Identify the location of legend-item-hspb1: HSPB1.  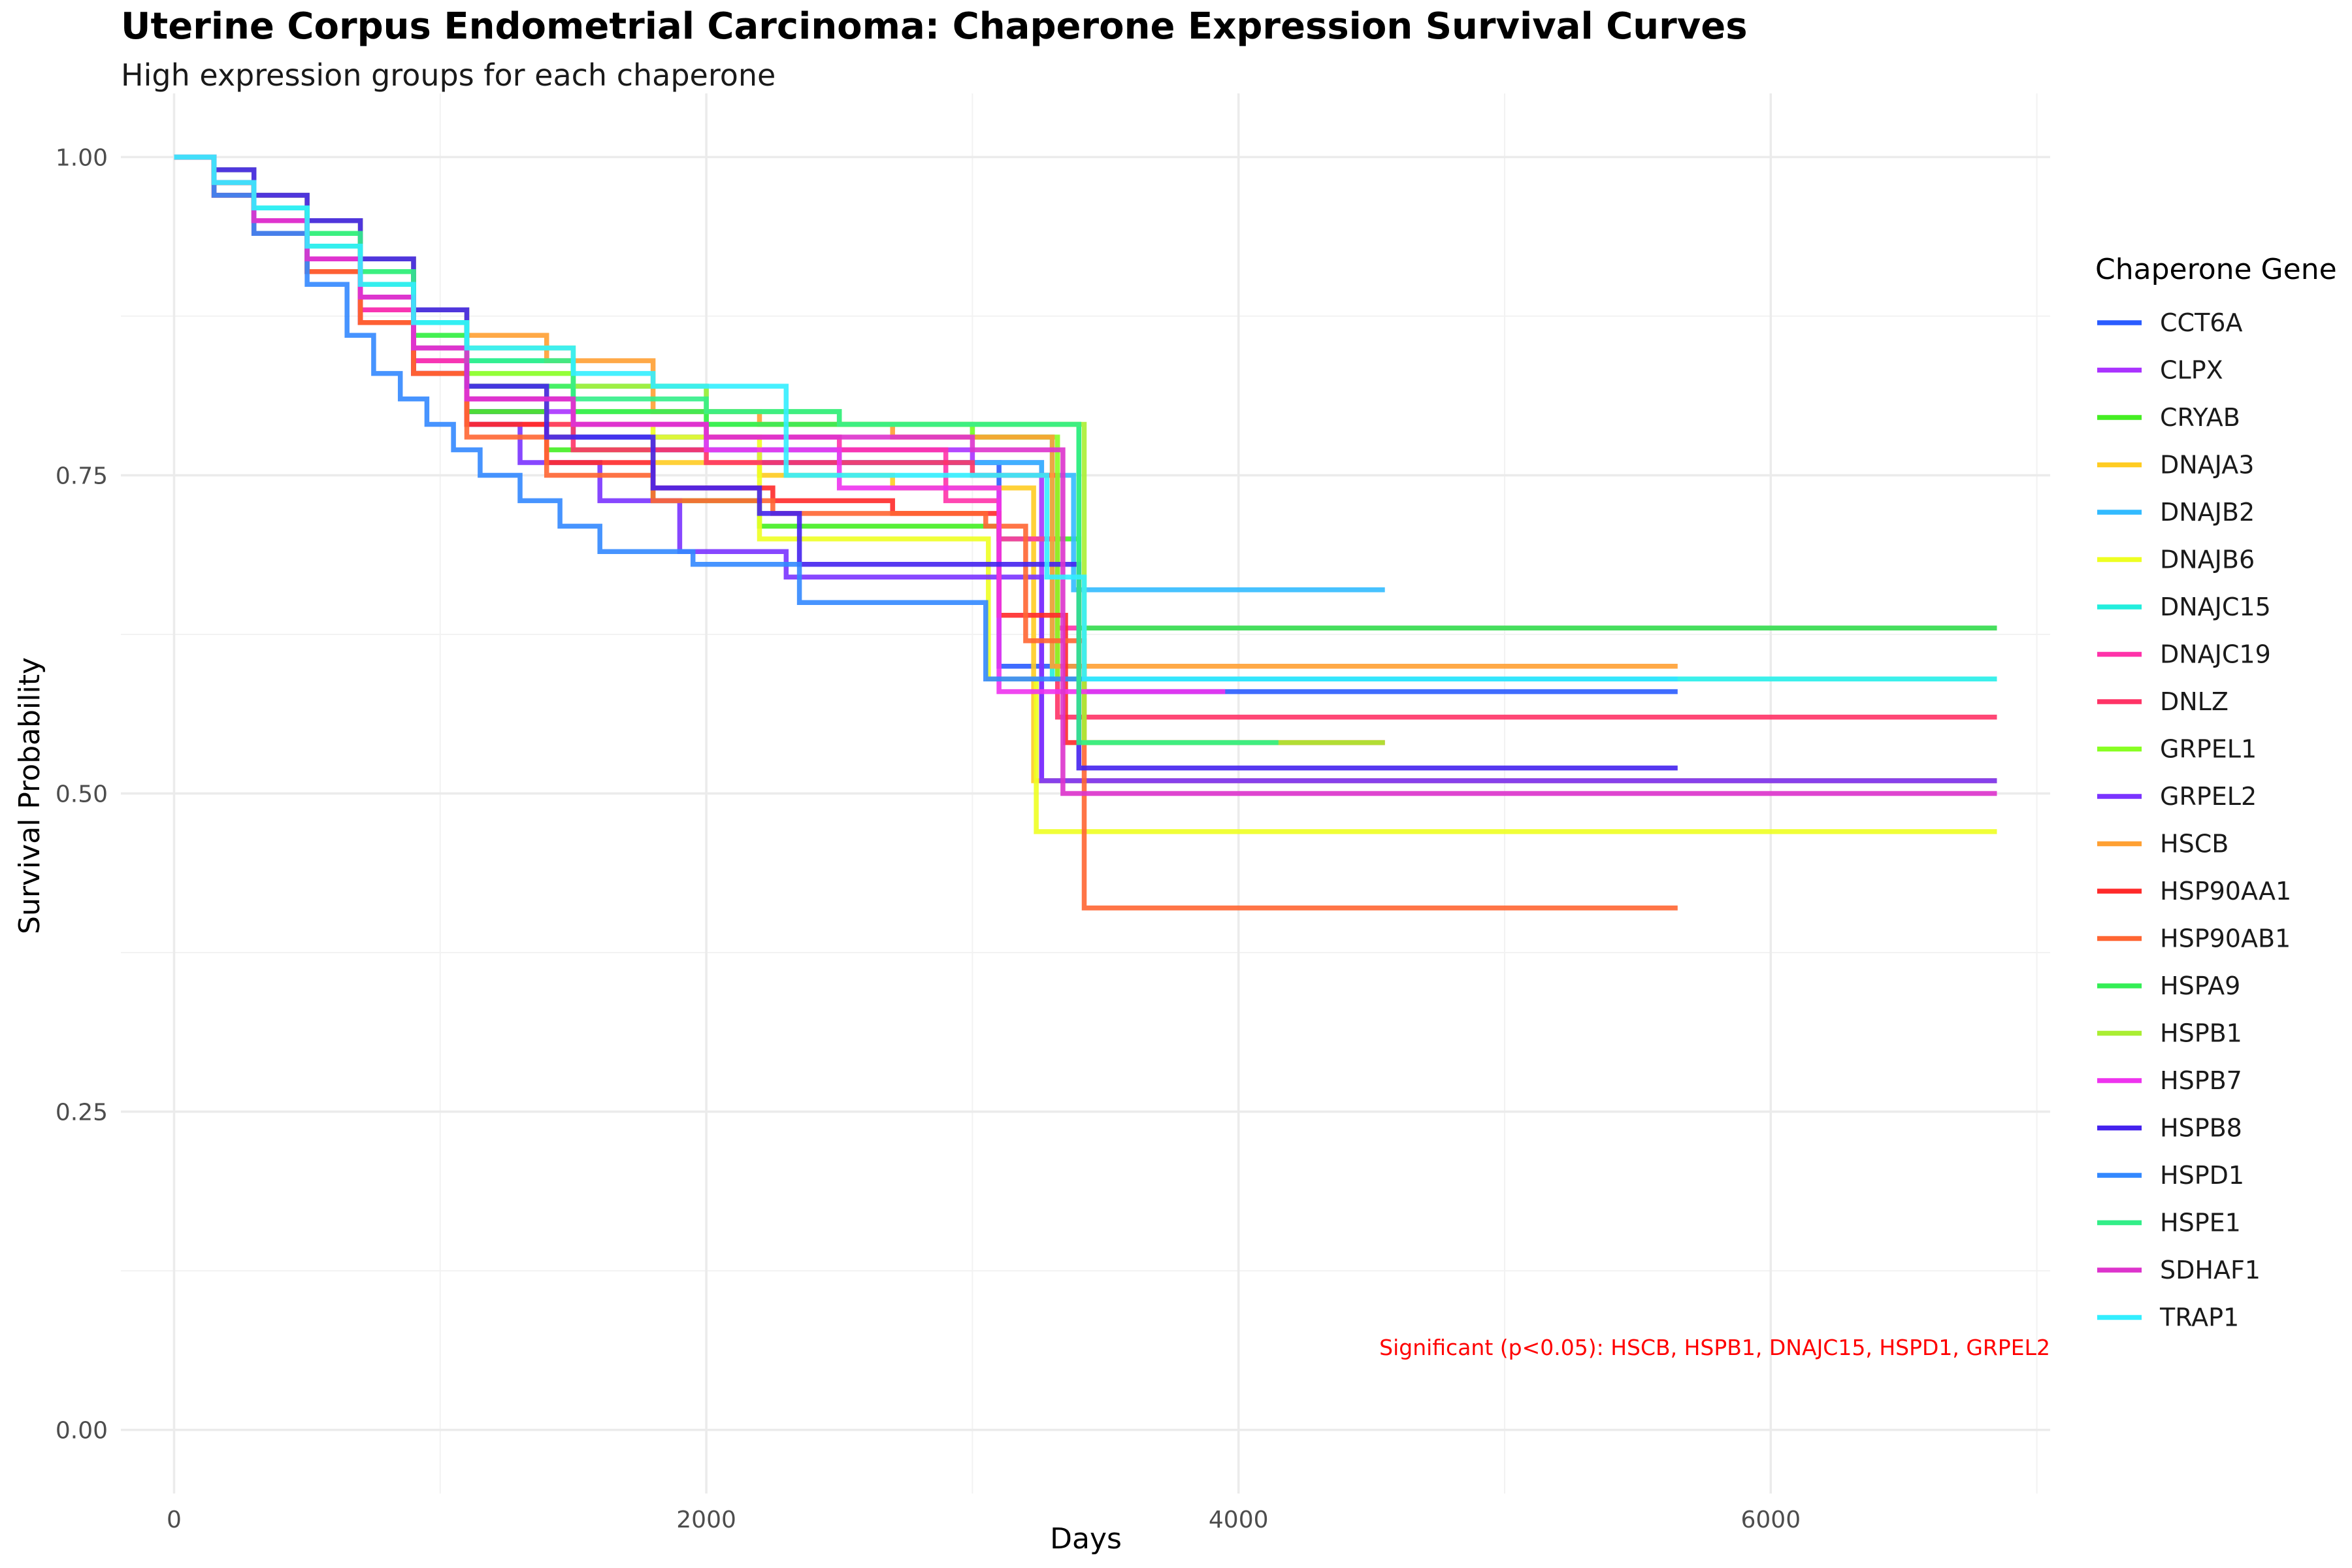
(2169, 1033).